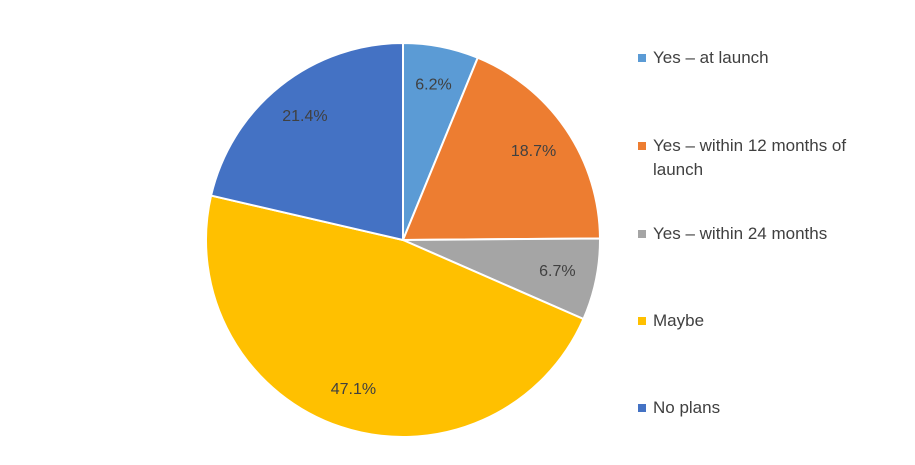 The height and width of the screenshot is (465, 915). What do you see at coordinates (304, 116) in the screenshot?
I see `data-label: 21.4%` at bounding box center [304, 116].